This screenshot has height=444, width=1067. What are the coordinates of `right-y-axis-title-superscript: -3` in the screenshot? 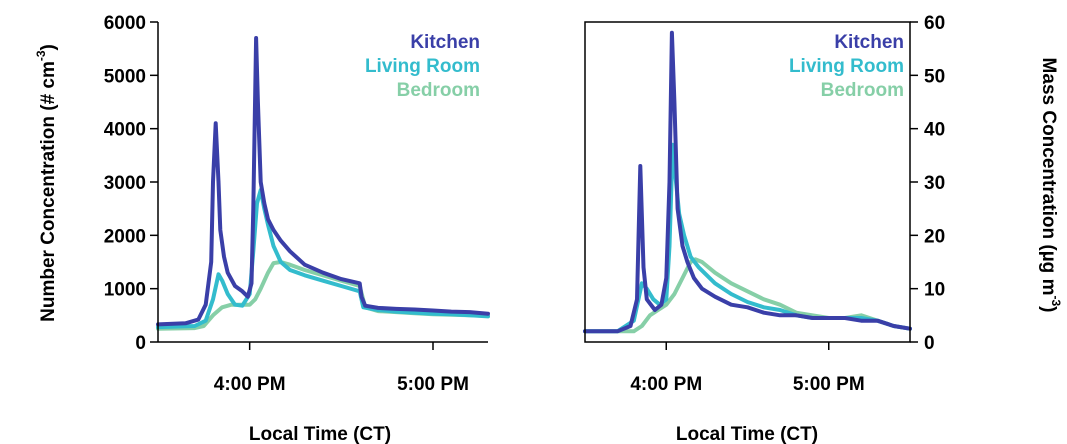 It's located at (1056, 300).